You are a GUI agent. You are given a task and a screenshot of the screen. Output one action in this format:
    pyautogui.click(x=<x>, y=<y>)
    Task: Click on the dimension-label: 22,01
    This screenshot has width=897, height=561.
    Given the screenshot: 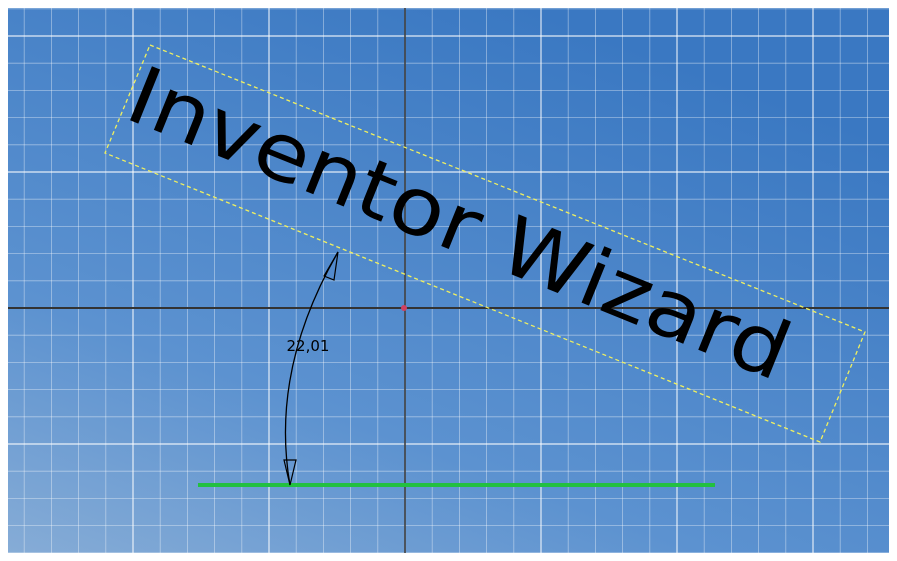 What is the action you would take?
    pyautogui.click(x=308, y=346)
    